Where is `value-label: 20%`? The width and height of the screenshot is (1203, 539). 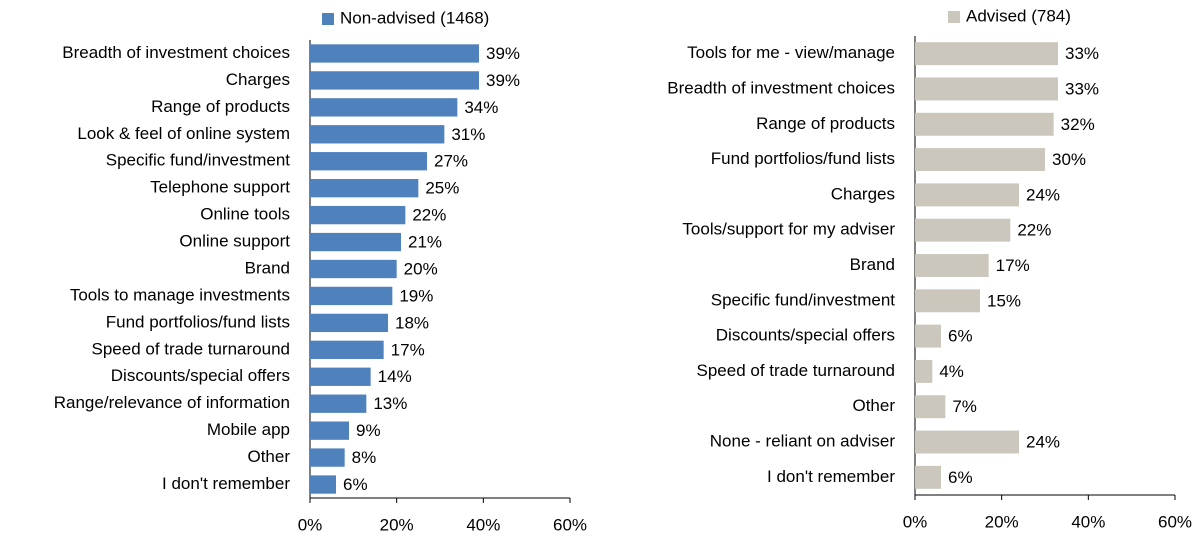
value-label: 20% is located at coordinates (421, 268).